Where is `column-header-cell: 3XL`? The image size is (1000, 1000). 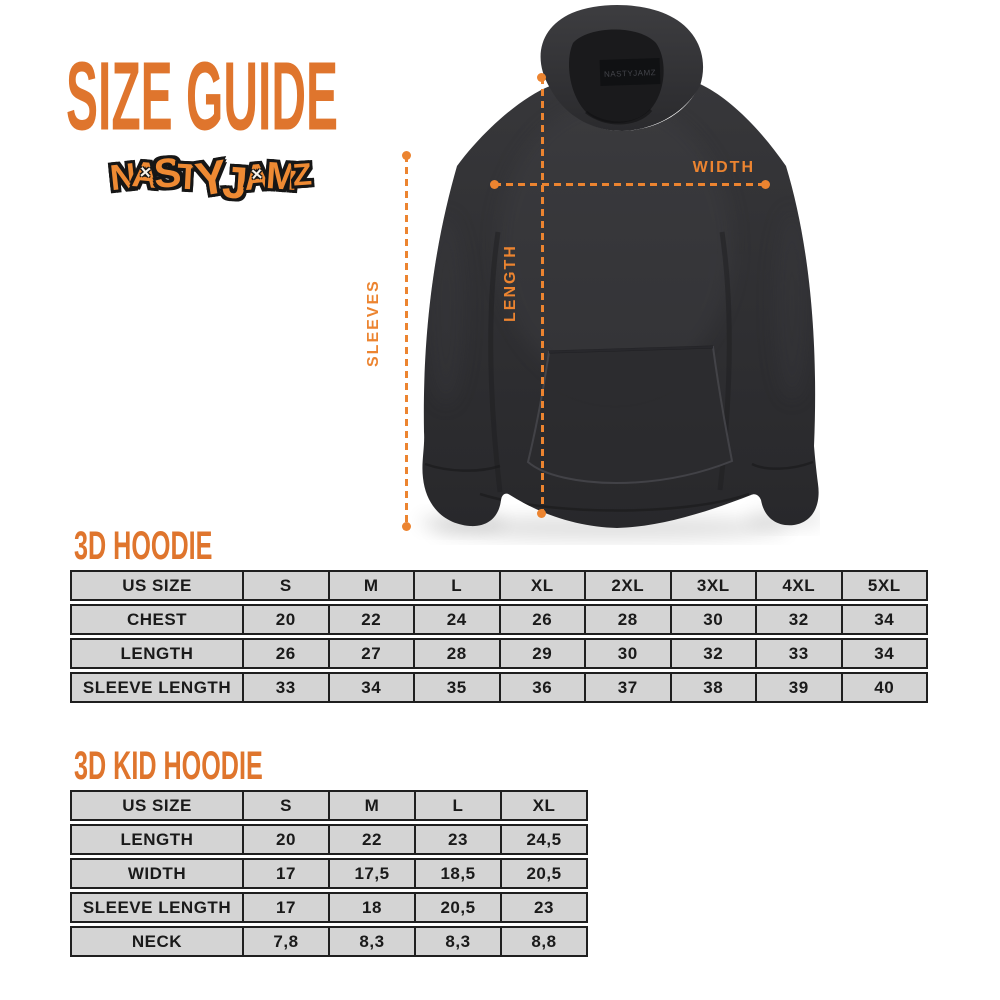
column-header-cell: 3XL is located at coordinates (712, 585).